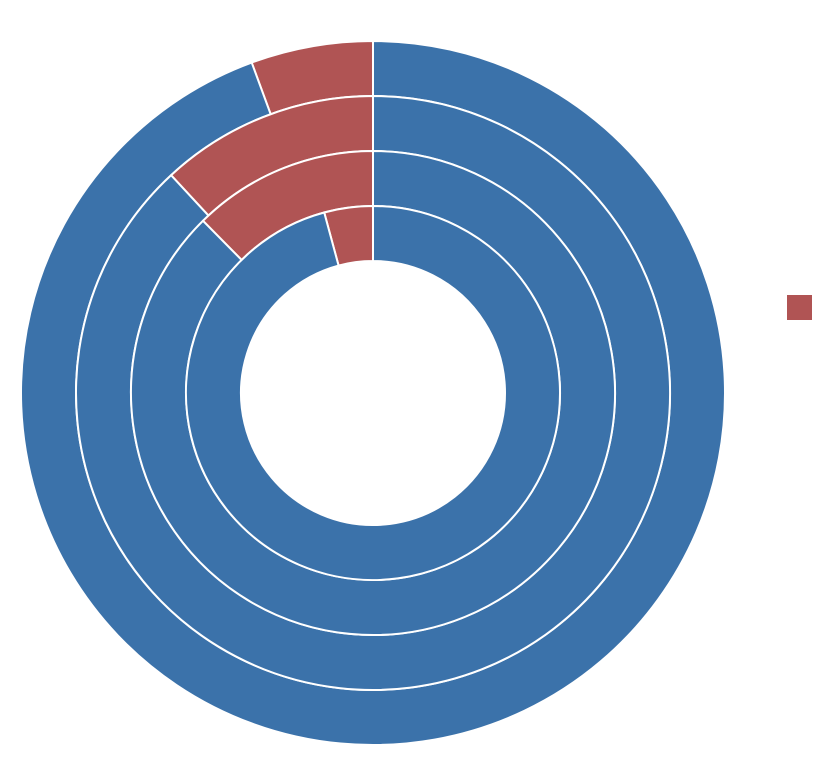  Describe the element at coordinates (799, 307) in the screenshot. I see `legend-marker` at that location.